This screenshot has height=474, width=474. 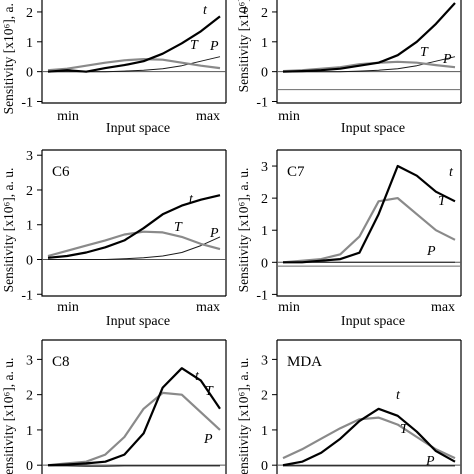 I want to click on panel-6: 0 1 2 3 Sensitivity [x10⁶], a. u. MDA P Tt, so click(x=349, y=406).